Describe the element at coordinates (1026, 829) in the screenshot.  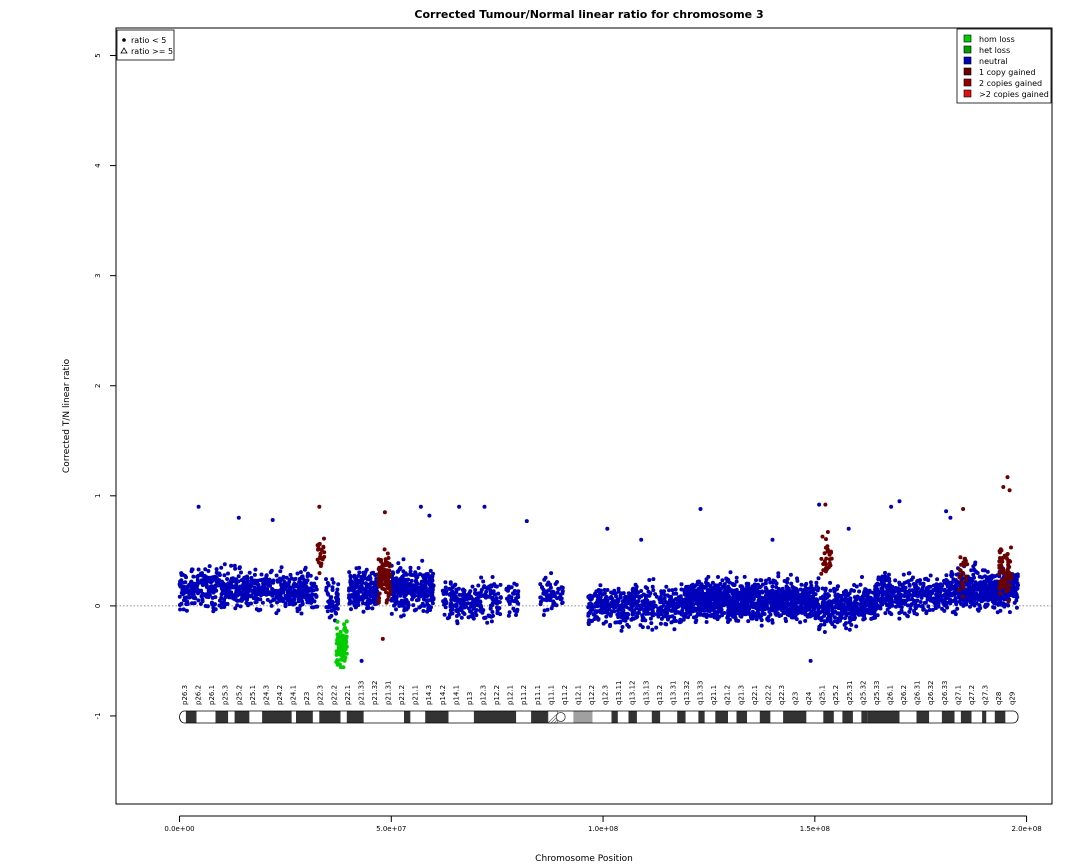
I see `x-tick-label: 2.0e+08` at that location.